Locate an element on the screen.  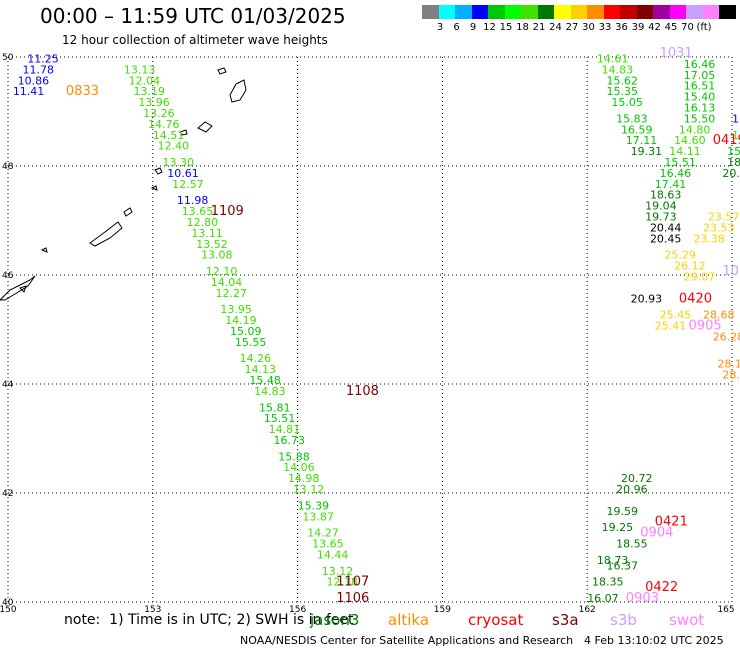
wave-height-value: 10.86 is located at coordinates (34, 80).